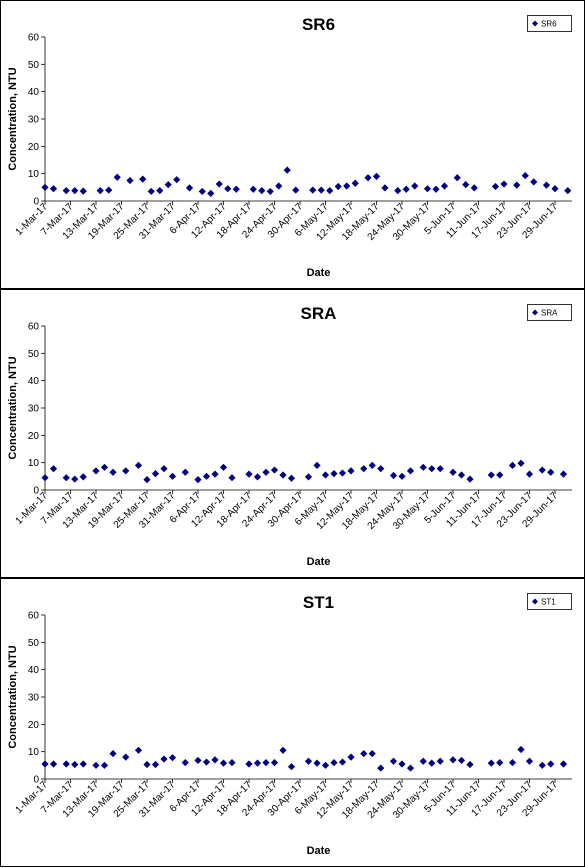 The width and height of the screenshot is (585, 868). Describe the element at coordinates (318, 24) in the screenshot. I see `chart-title: SR6` at that location.